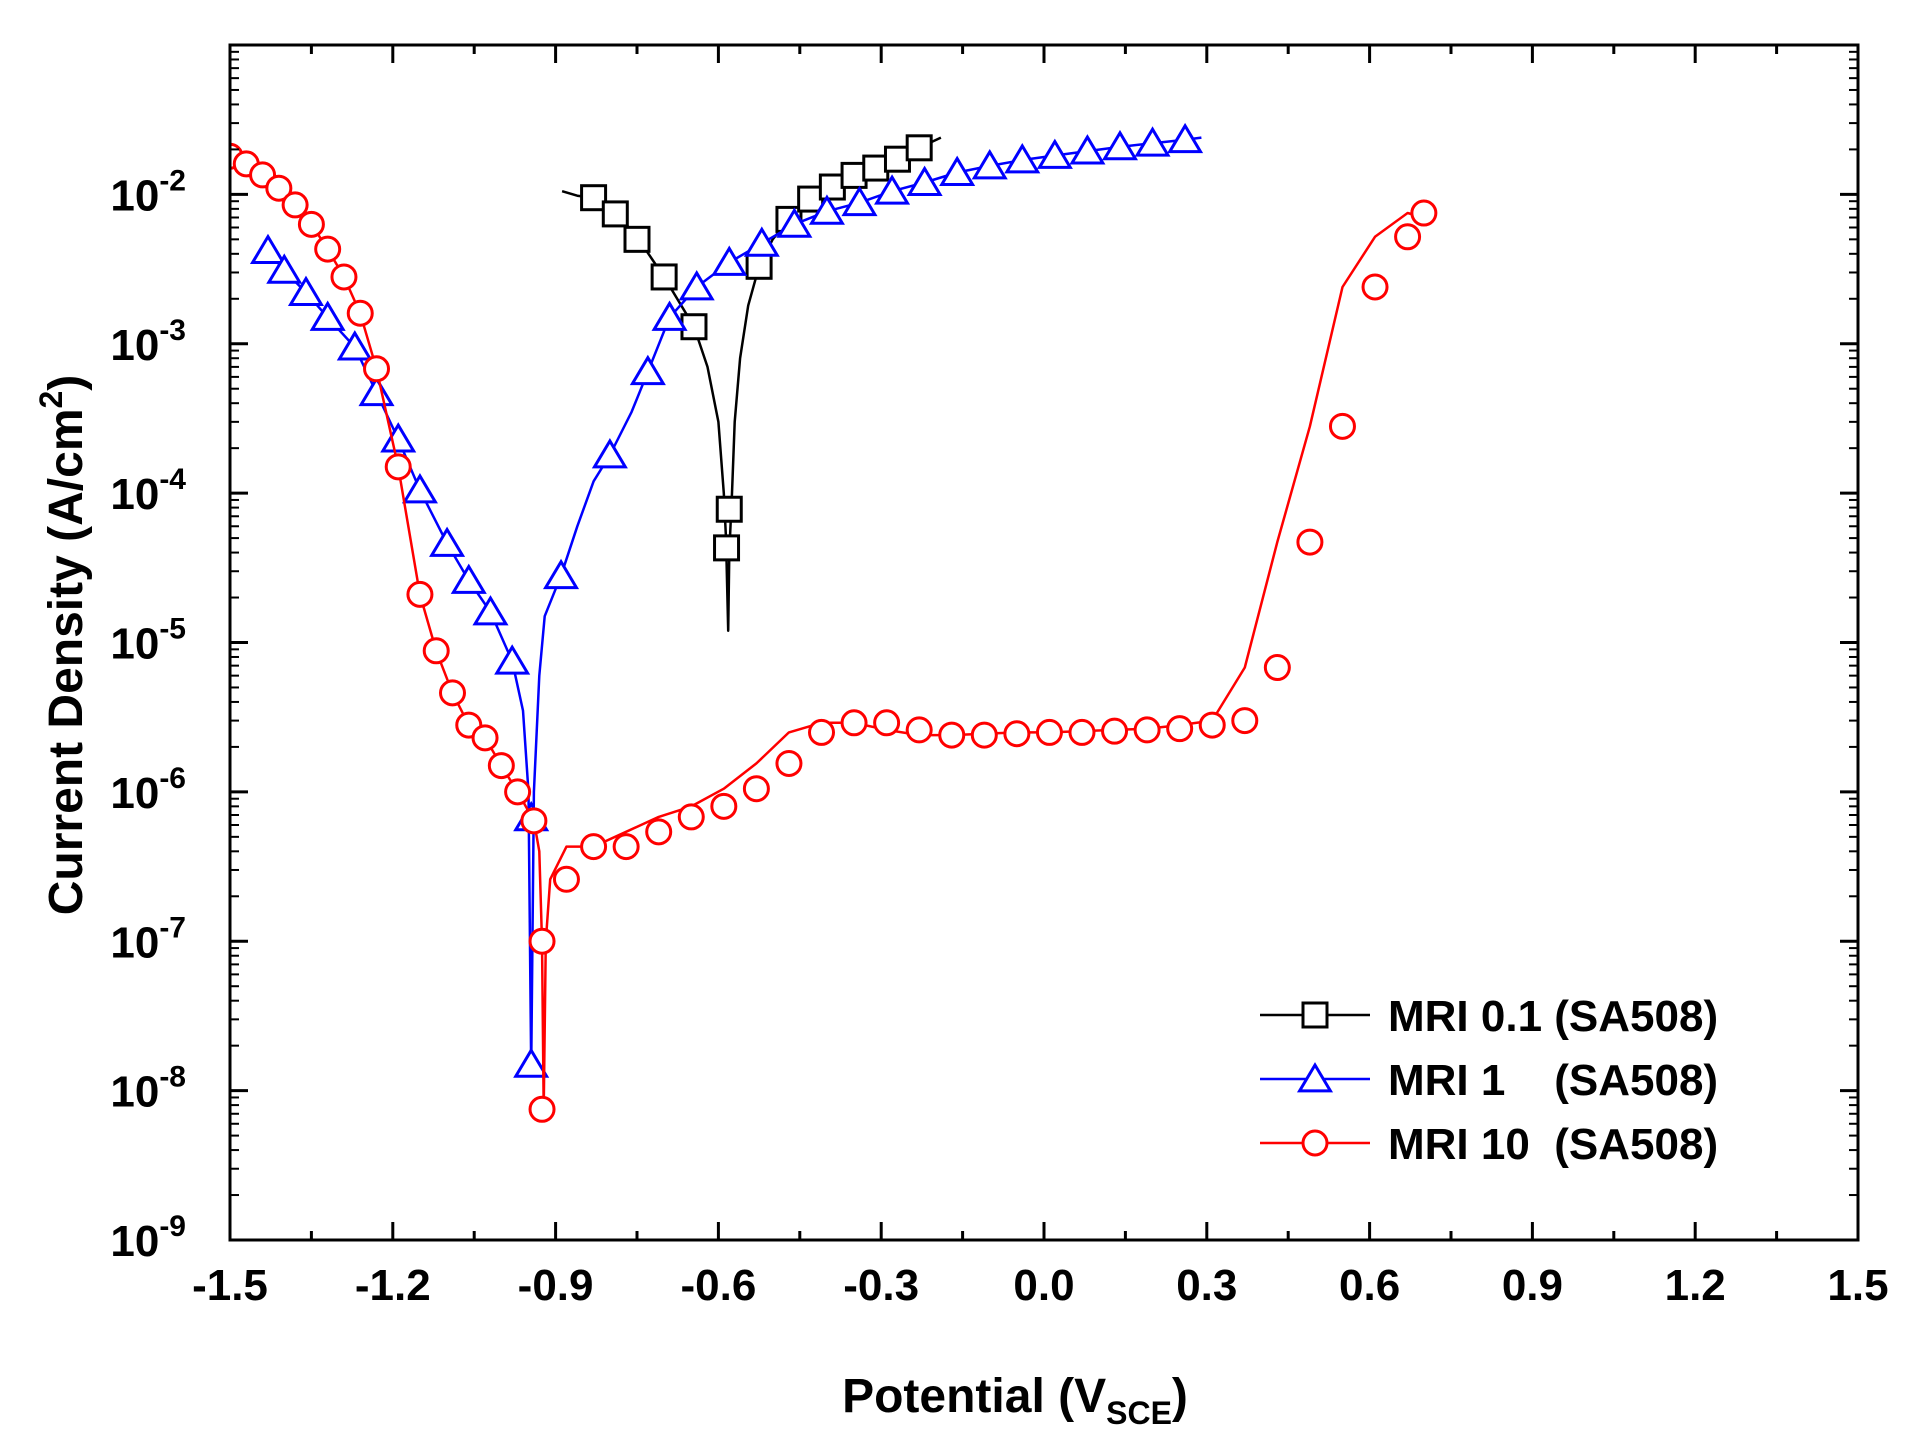 Image resolution: width=1907 pixels, height=1448 pixels. Describe the element at coordinates (230, 1285) in the screenshot. I see `x-tick-label: -1.5` at that location.